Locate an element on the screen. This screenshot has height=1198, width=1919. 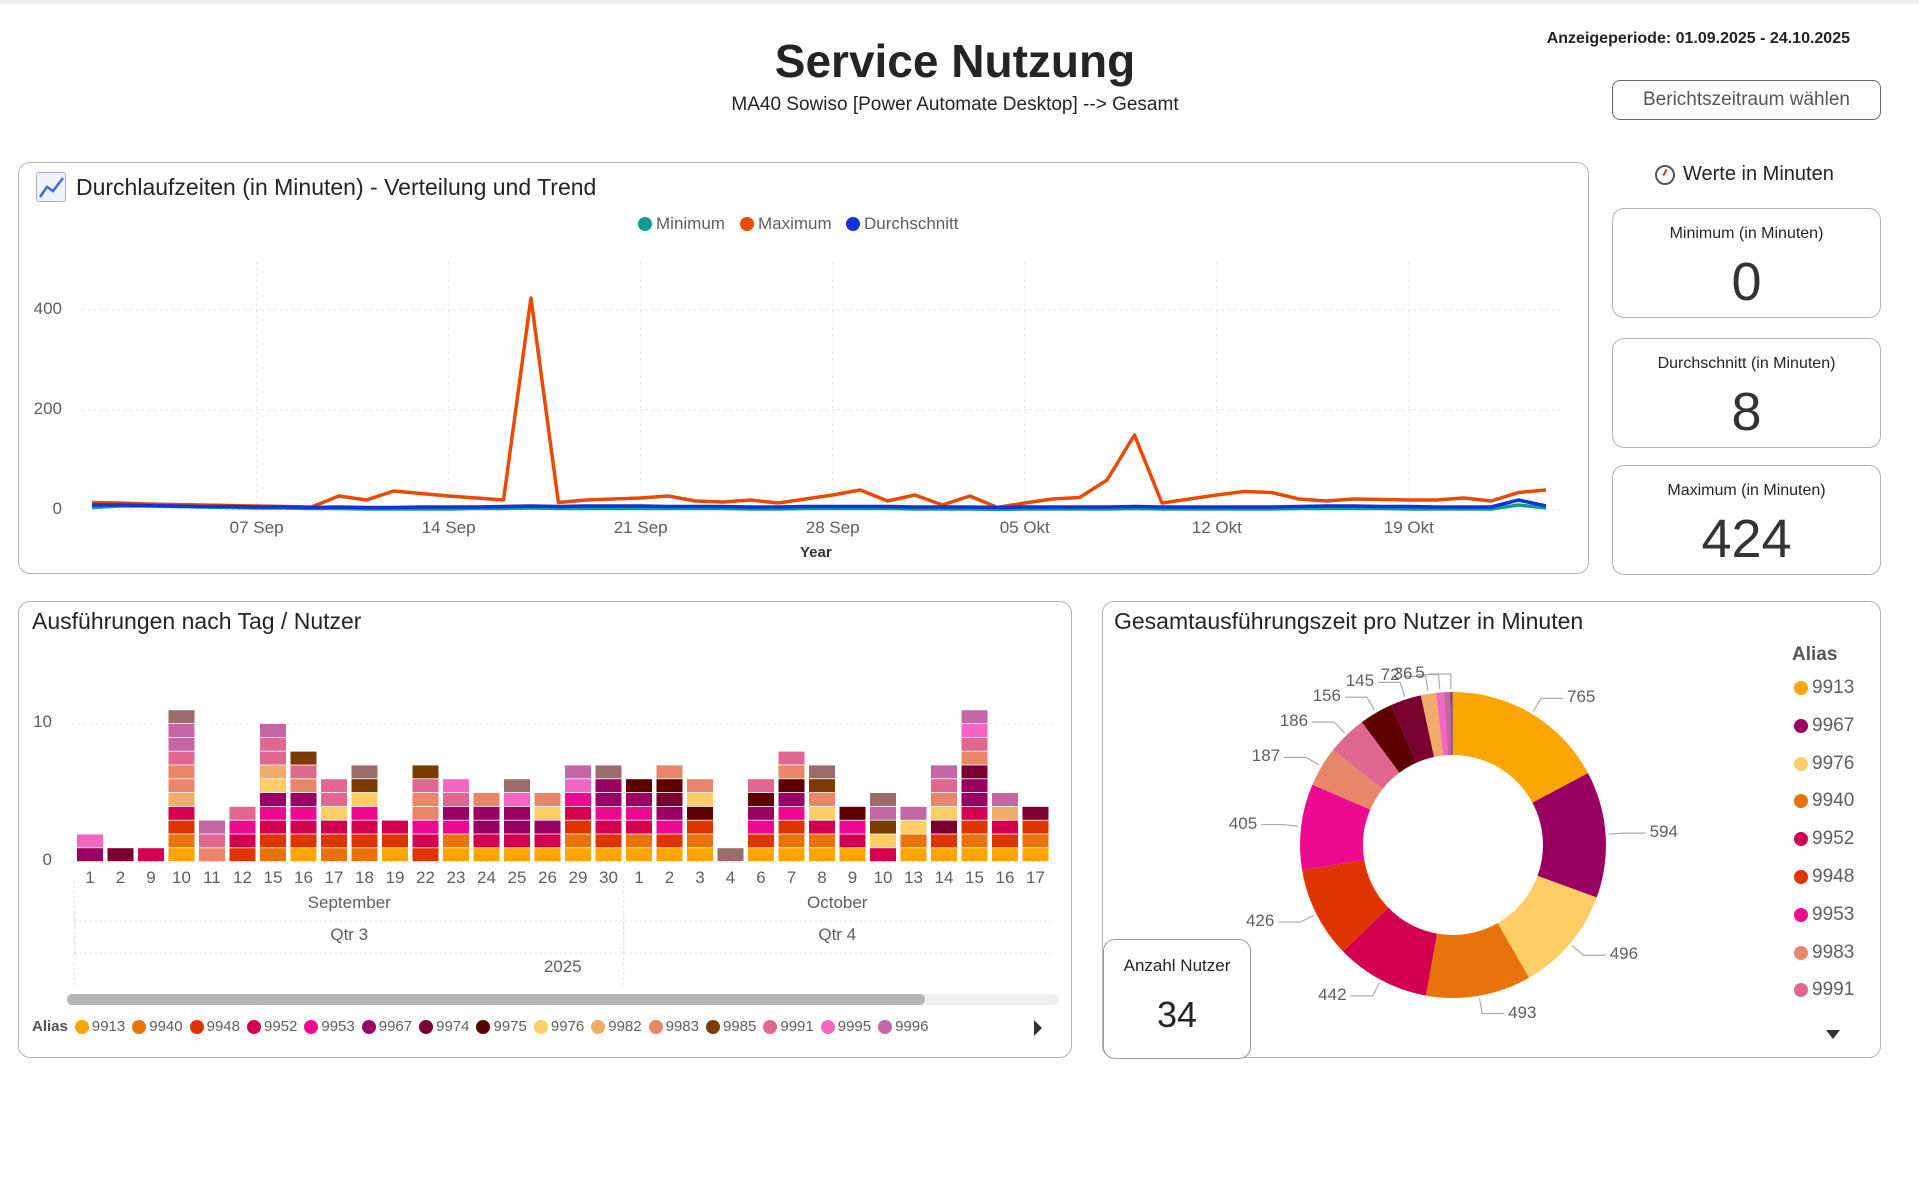
legend-item-9976: 9976 is located at coordinates (558, 1026).